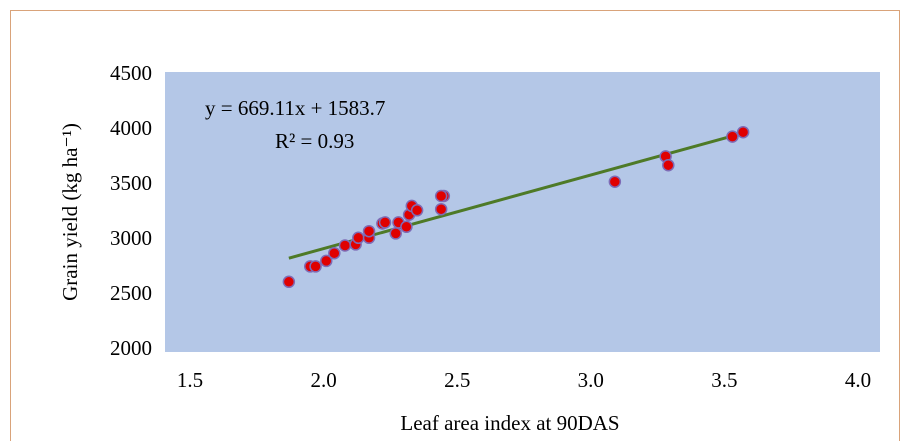  What do you see at coordinates (457, 380) in the screenshot?
I see `x-tick-label: 2.5` at bounding box center [457, 380].